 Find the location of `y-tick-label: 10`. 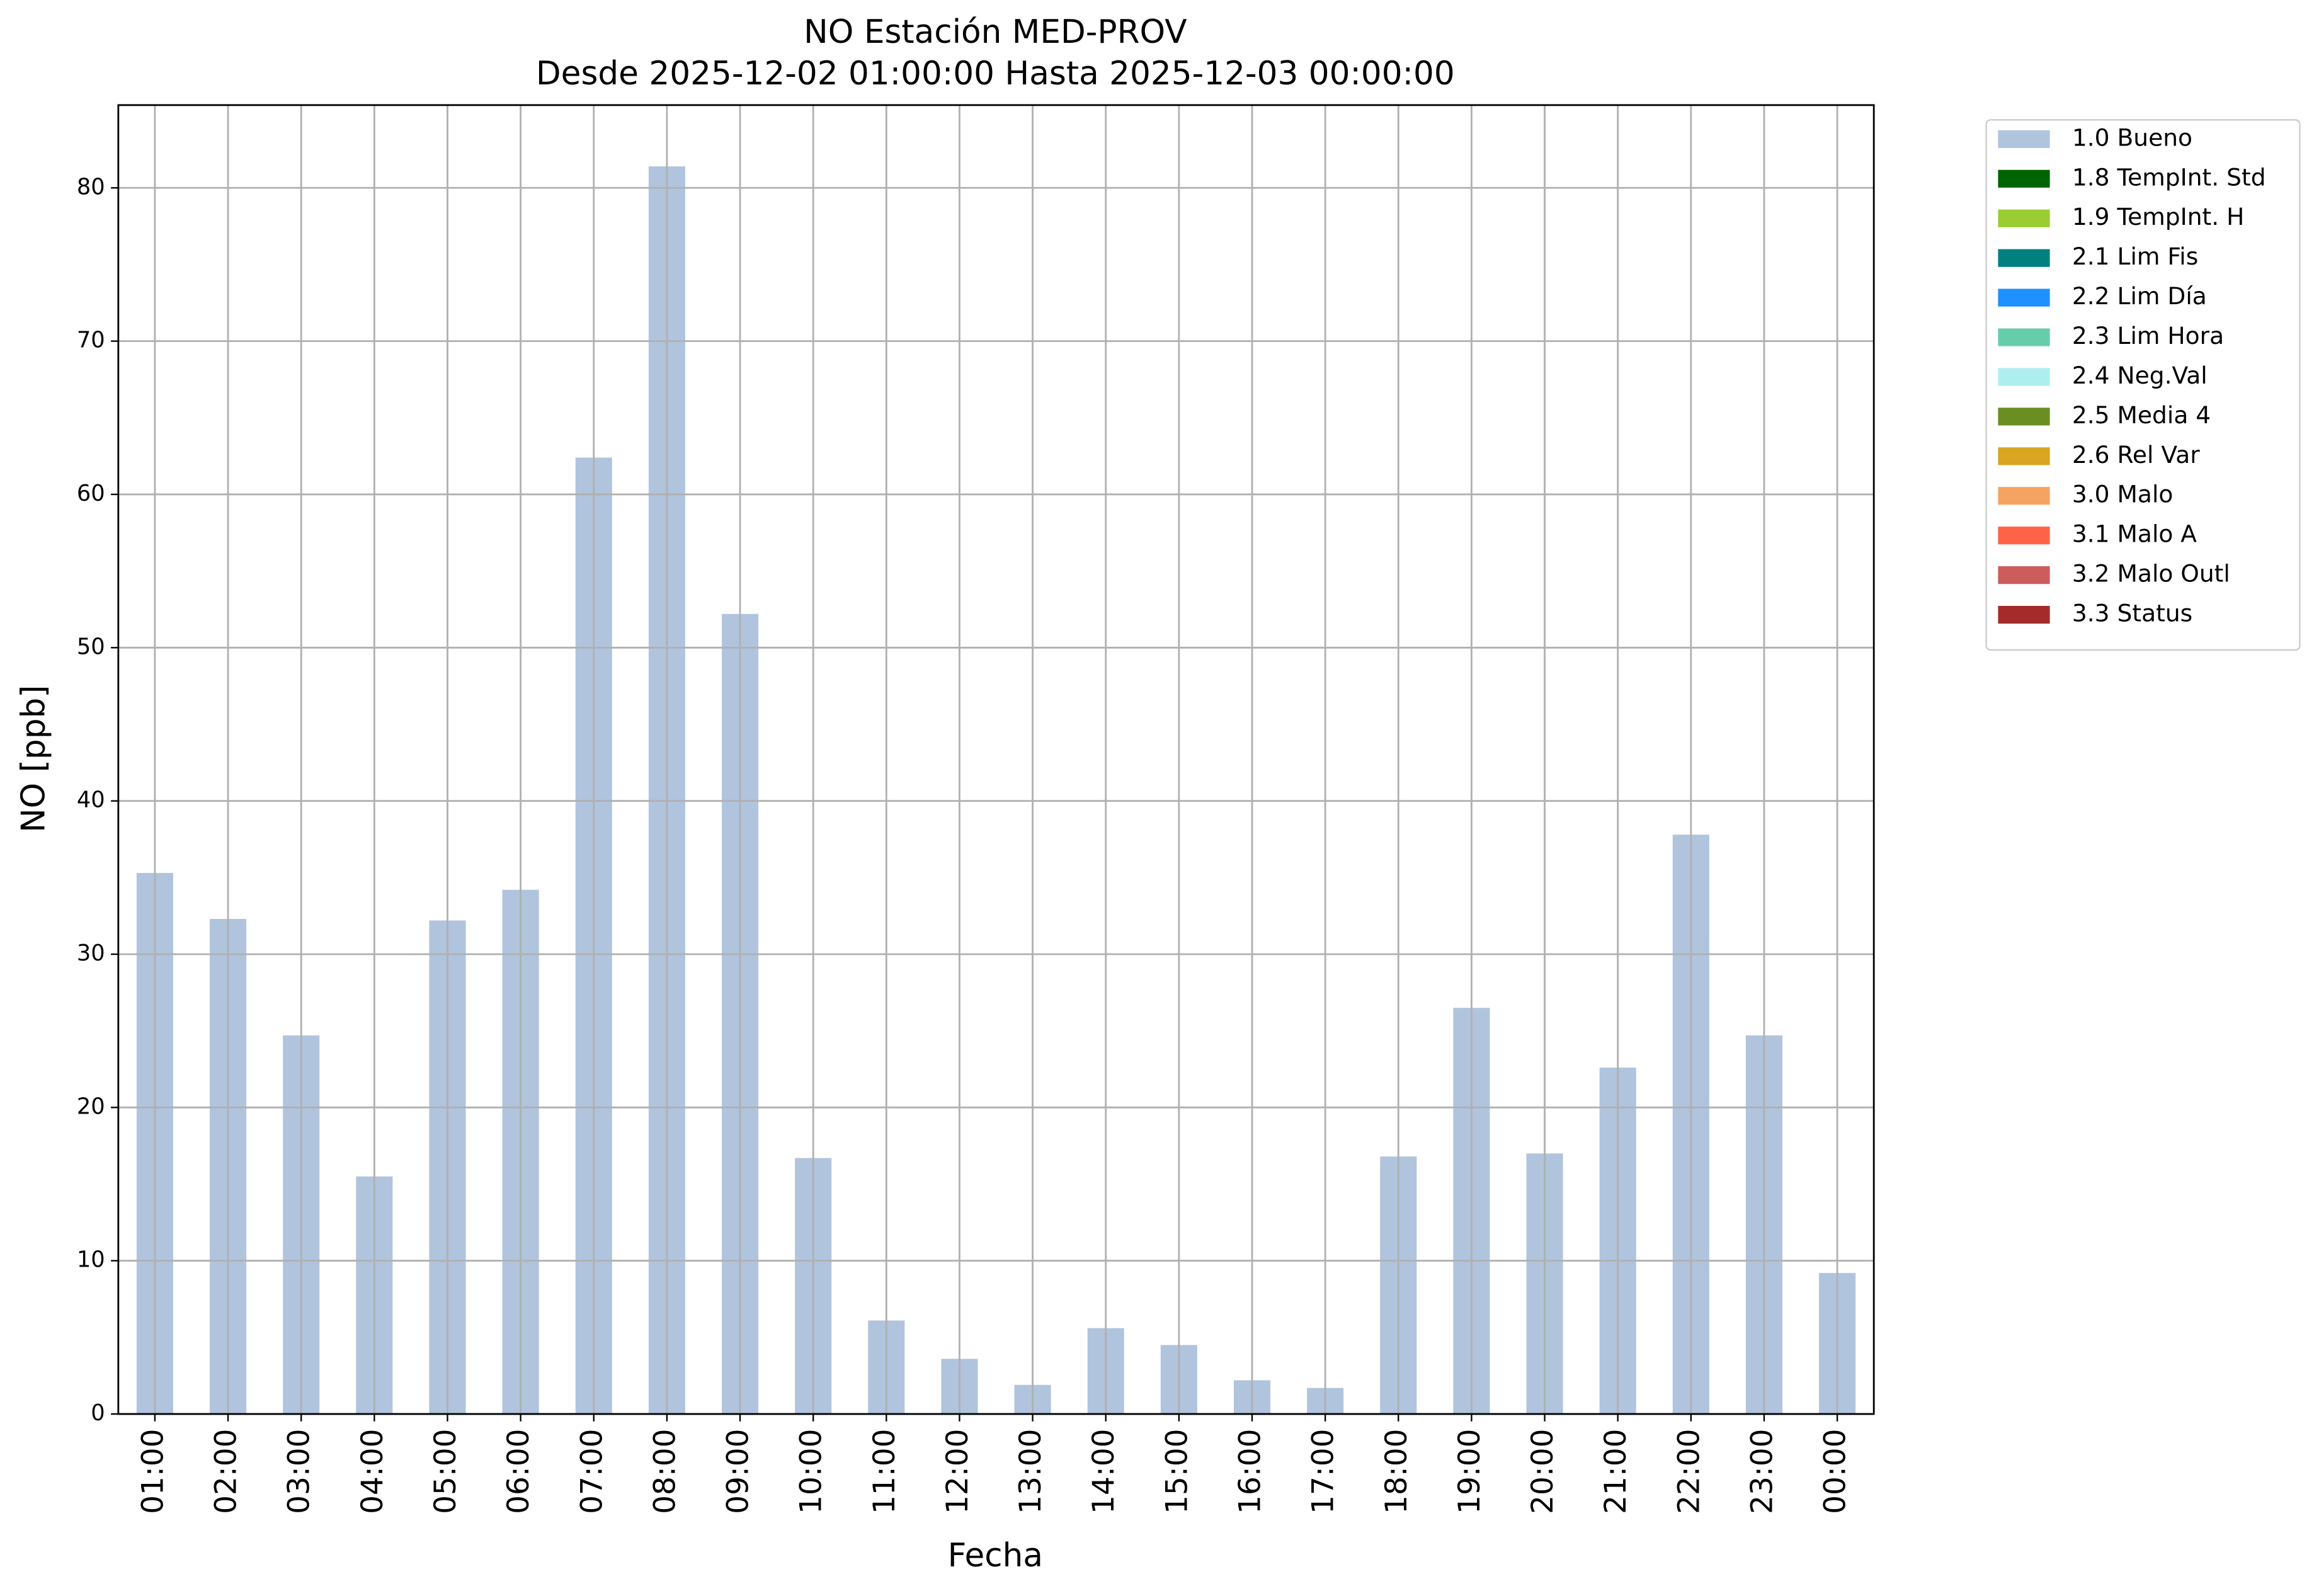

y-tick-label: 10 is located at coordinates (91, 1260).